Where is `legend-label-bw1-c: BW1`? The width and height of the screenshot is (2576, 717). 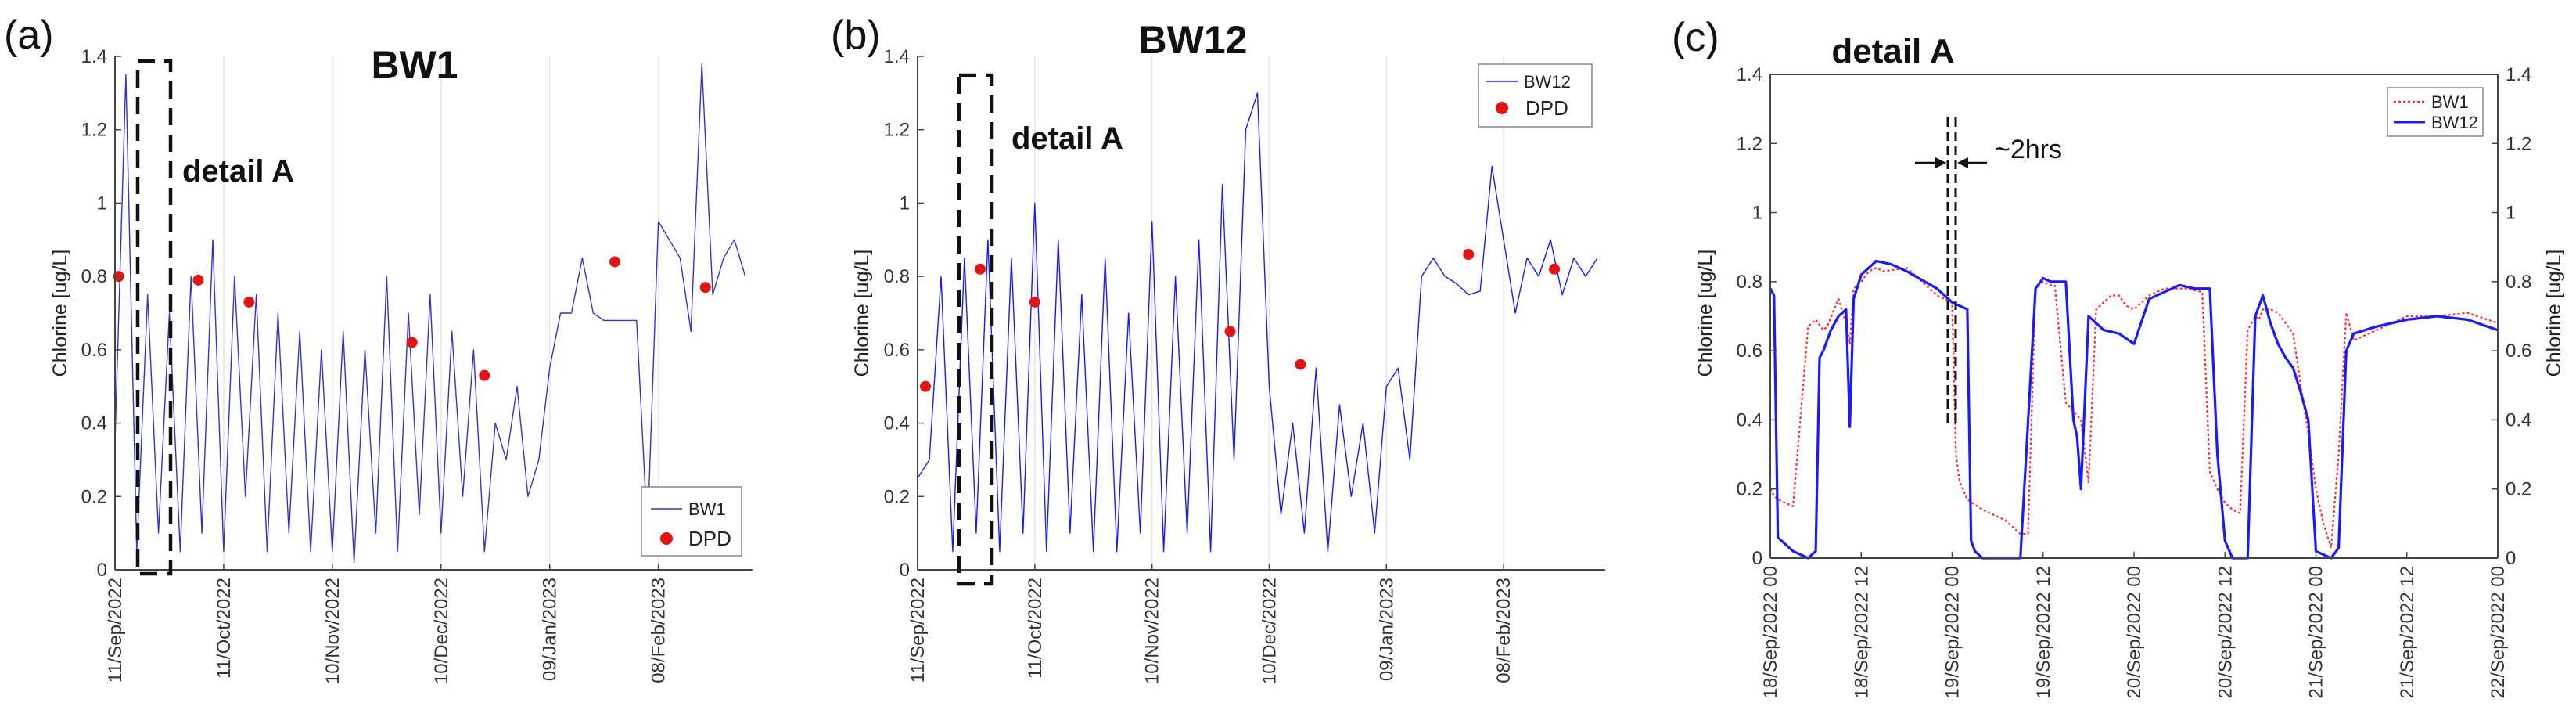
legend-label-bw1-c: BW1 is located at coordinates (2450, 102).